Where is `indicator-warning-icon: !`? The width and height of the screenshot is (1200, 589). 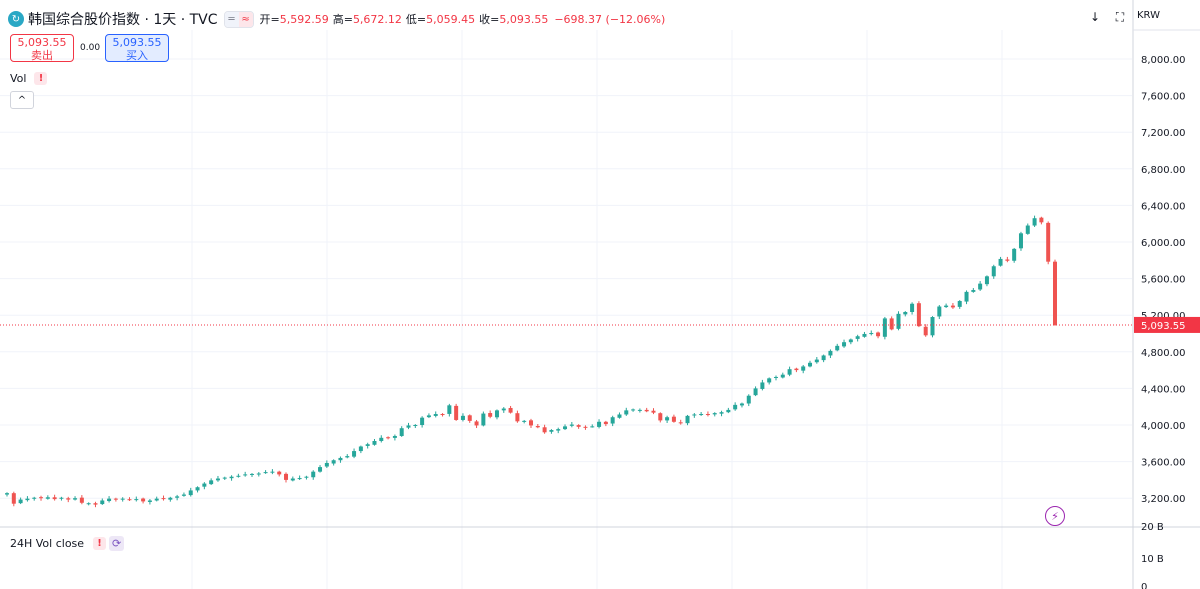
indicator-warning-icon: ! is located at coordinates (100, 543).